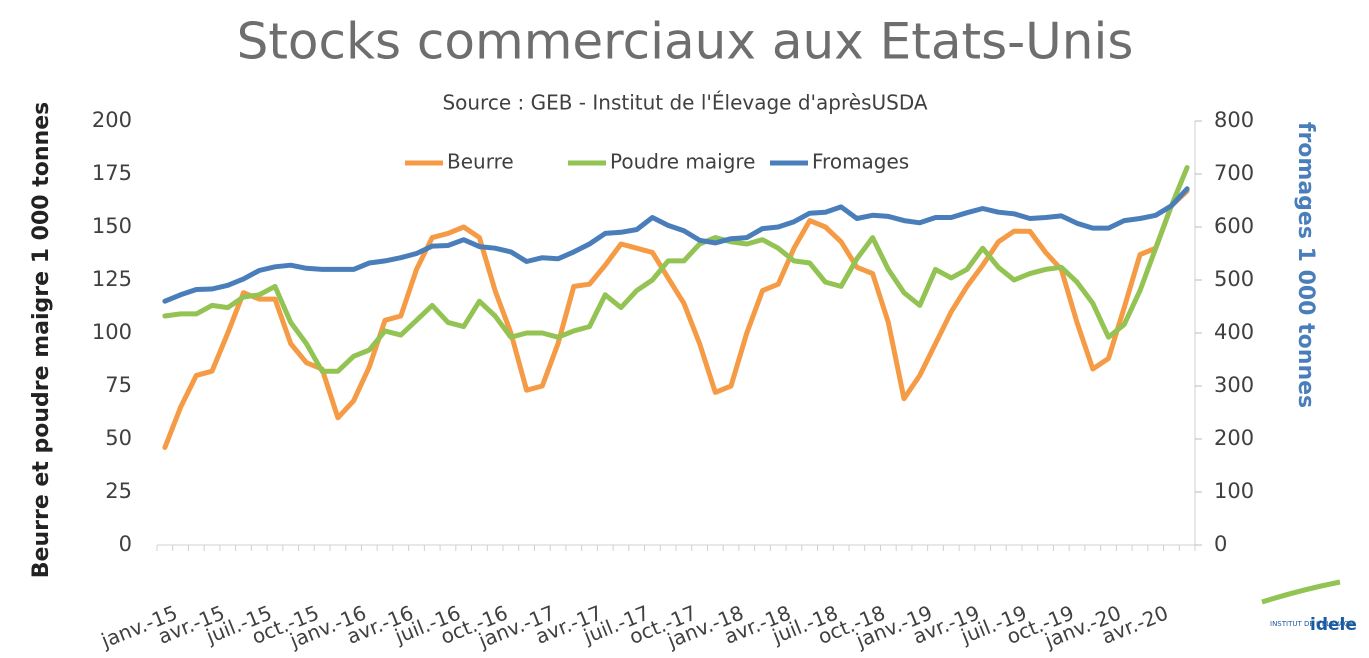 This screenshot has height=658, width=1369. What do you see at coordinates (1234, 438) in the screenshot?
I see `y2-tick-label: 200` at bounding box center [1234, 438].